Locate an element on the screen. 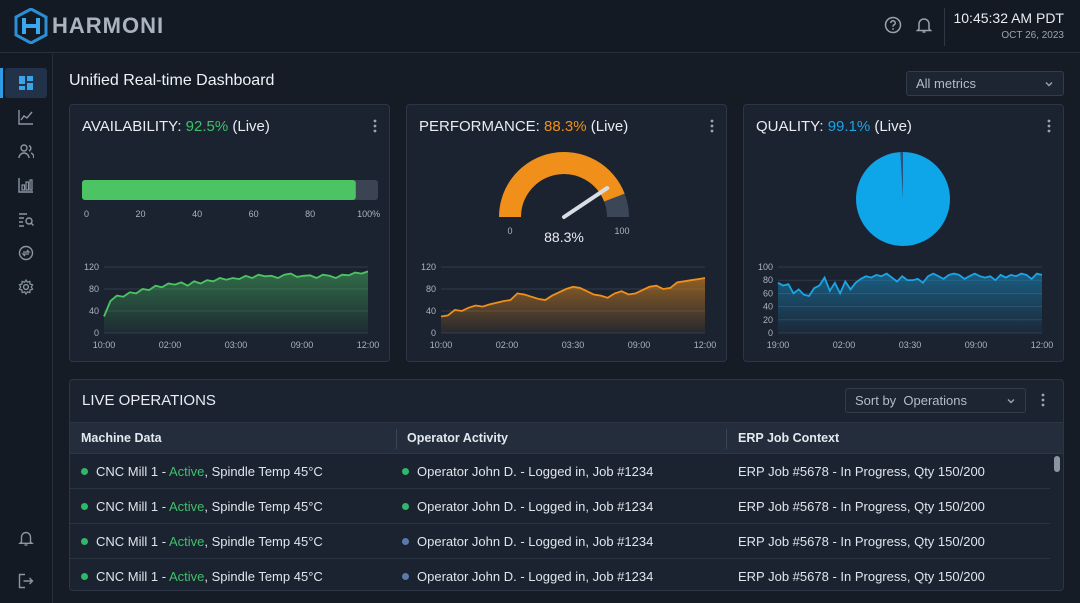 This screenshot has height=603, width=1080. y-tick-label: 100 is located at coordinates (765, 267).